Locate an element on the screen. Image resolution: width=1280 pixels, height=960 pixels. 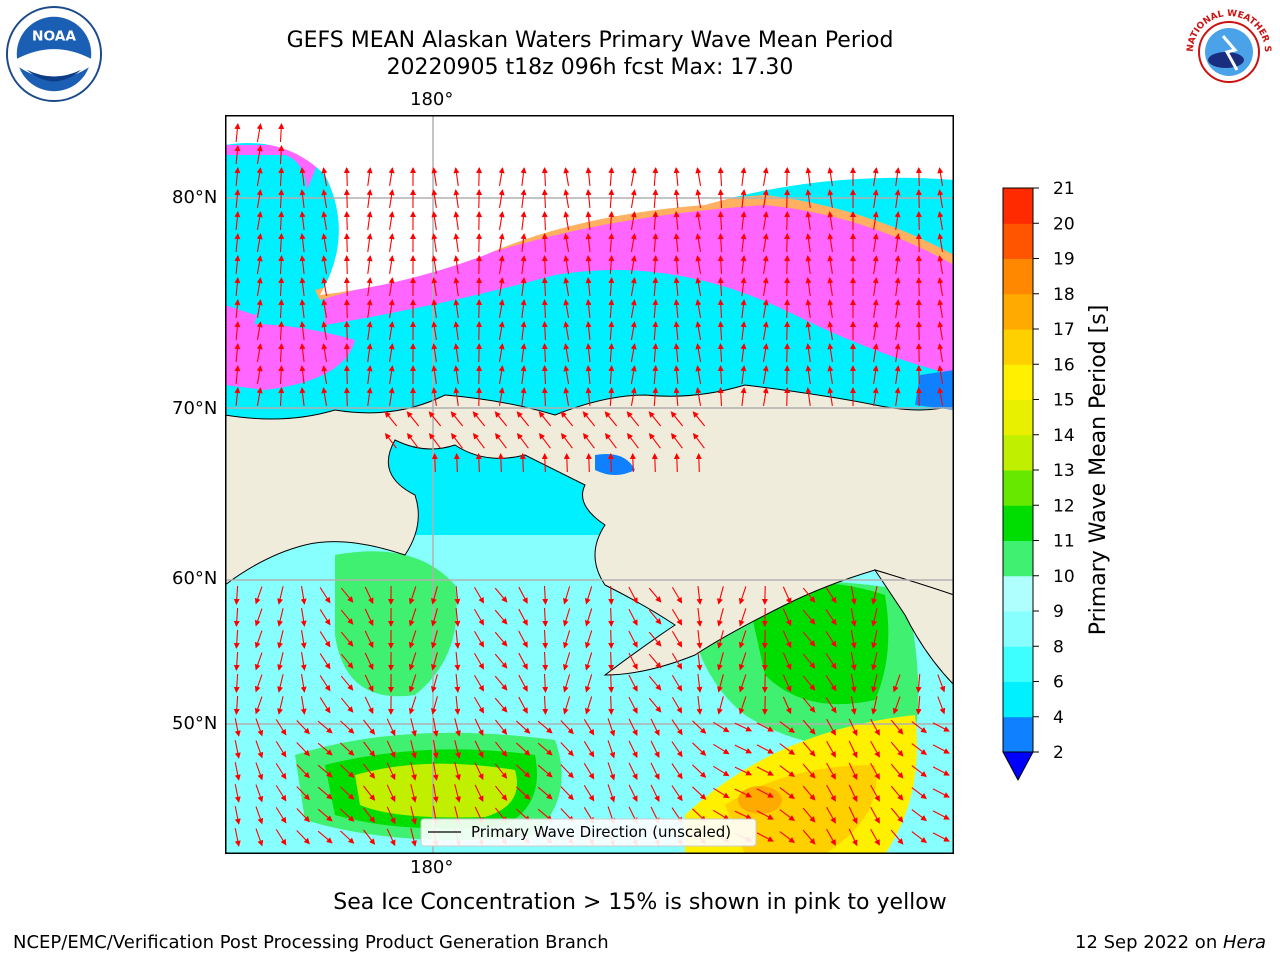
lon-label-top: 180° is located at coordinates (432, 99).